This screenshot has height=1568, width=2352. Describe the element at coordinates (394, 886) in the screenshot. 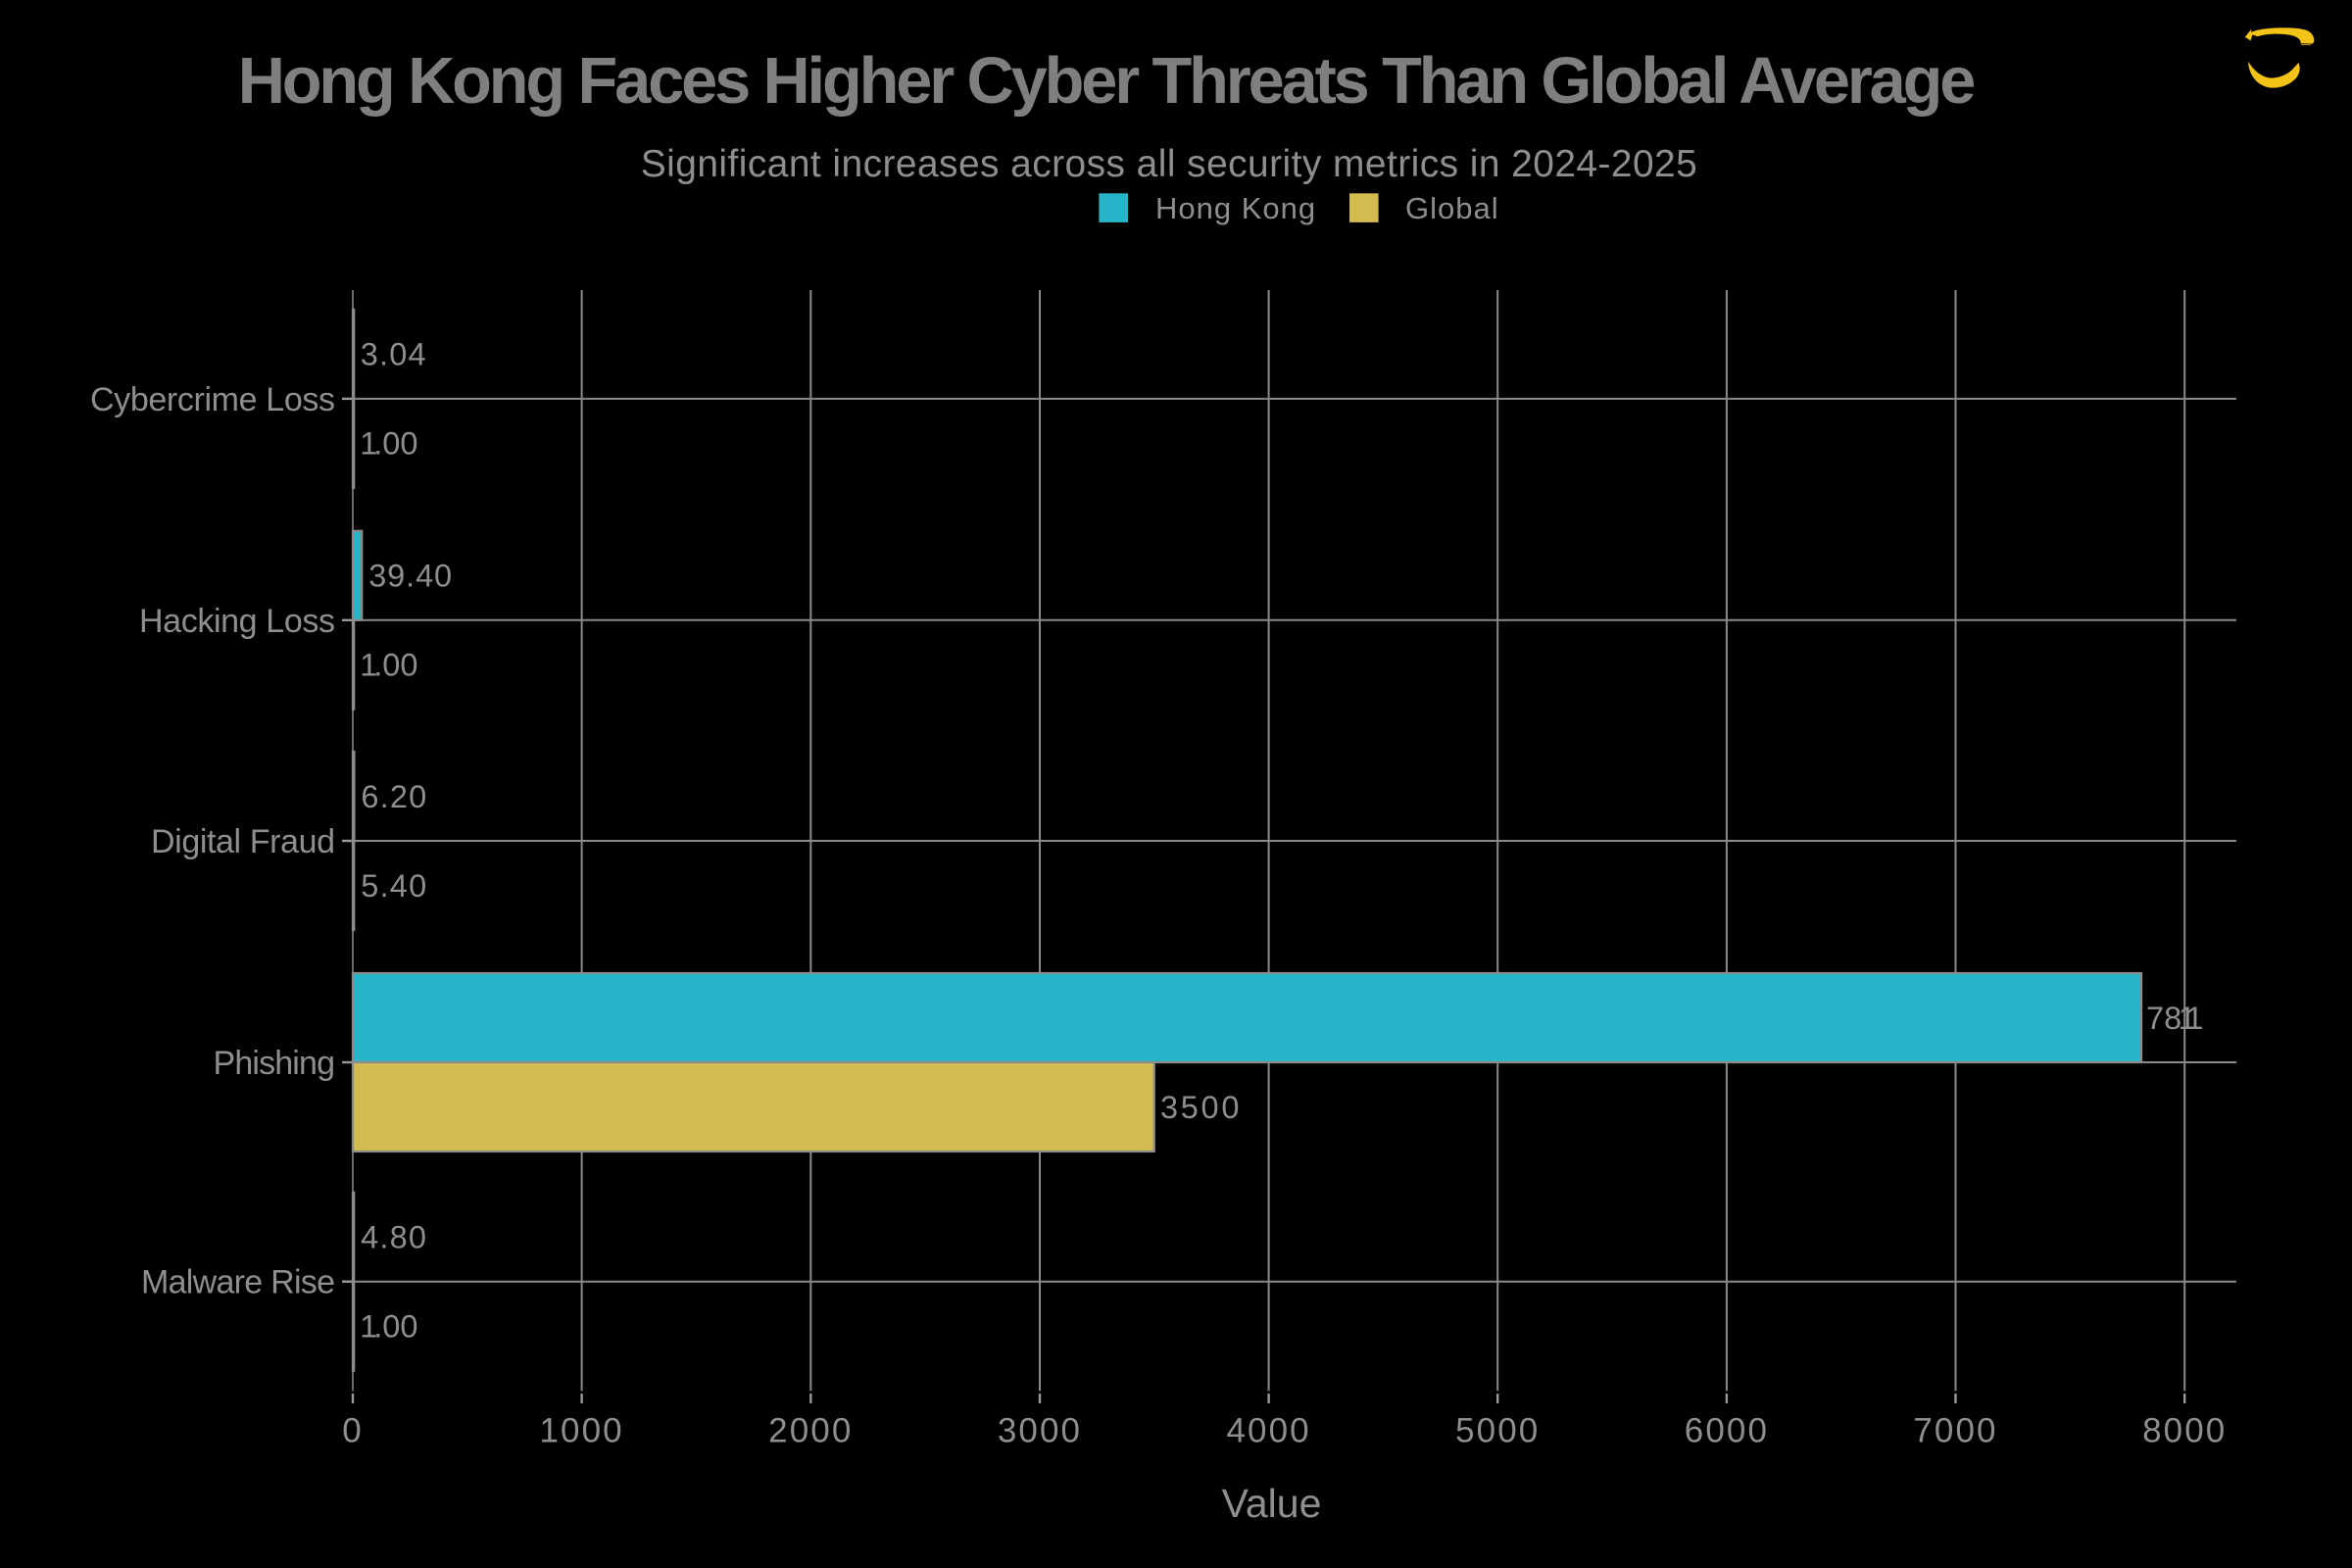

I see `svg-text: 5.40` at that location.